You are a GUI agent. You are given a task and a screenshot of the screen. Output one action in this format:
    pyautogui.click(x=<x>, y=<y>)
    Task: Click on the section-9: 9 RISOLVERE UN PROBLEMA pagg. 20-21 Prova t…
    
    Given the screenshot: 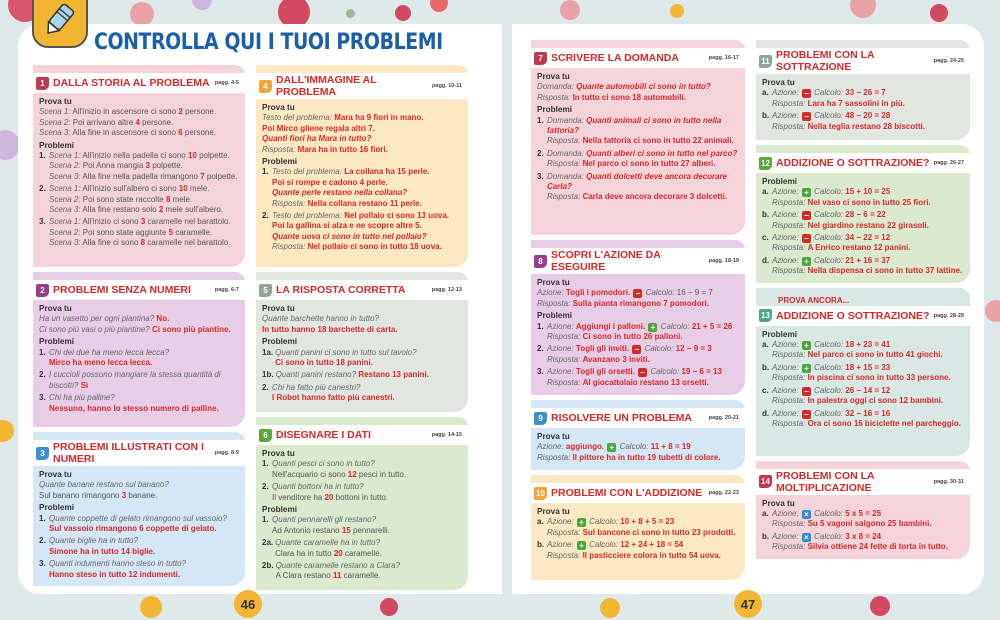 What is the action you would take?
    pyautogui.click(x=638, y=435)
    